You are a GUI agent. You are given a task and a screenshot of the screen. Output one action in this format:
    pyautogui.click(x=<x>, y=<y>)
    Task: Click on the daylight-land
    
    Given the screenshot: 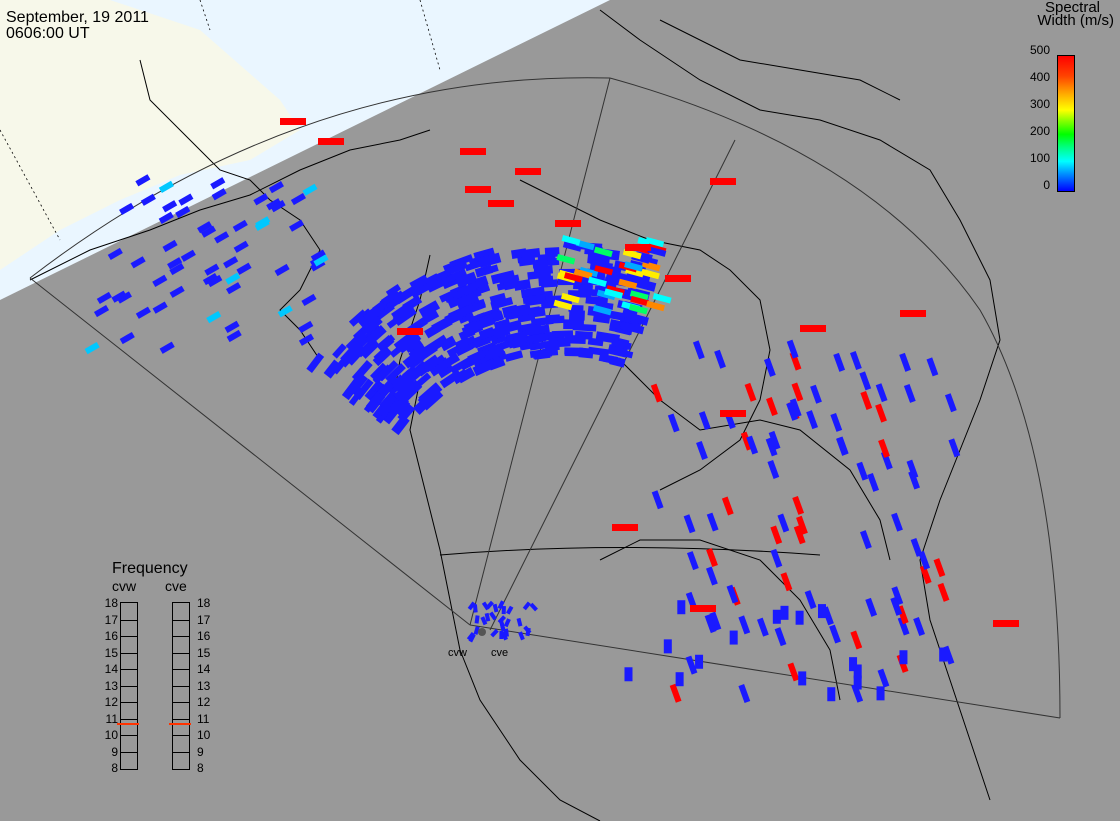 What is the action you would take?
    pyautogui.click(x=150, y=135)
    